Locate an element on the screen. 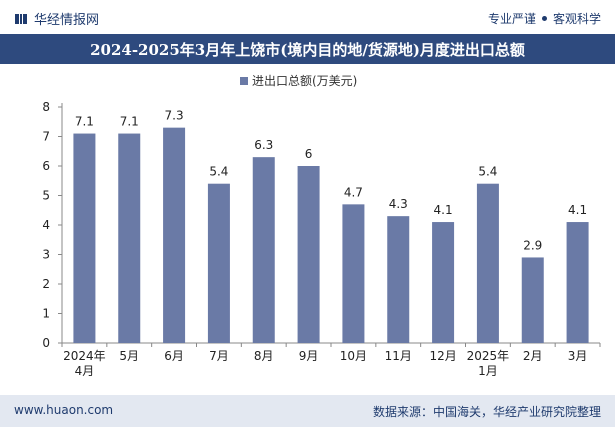  x-tick-label: 6月 is located at coordinates (174, 356).